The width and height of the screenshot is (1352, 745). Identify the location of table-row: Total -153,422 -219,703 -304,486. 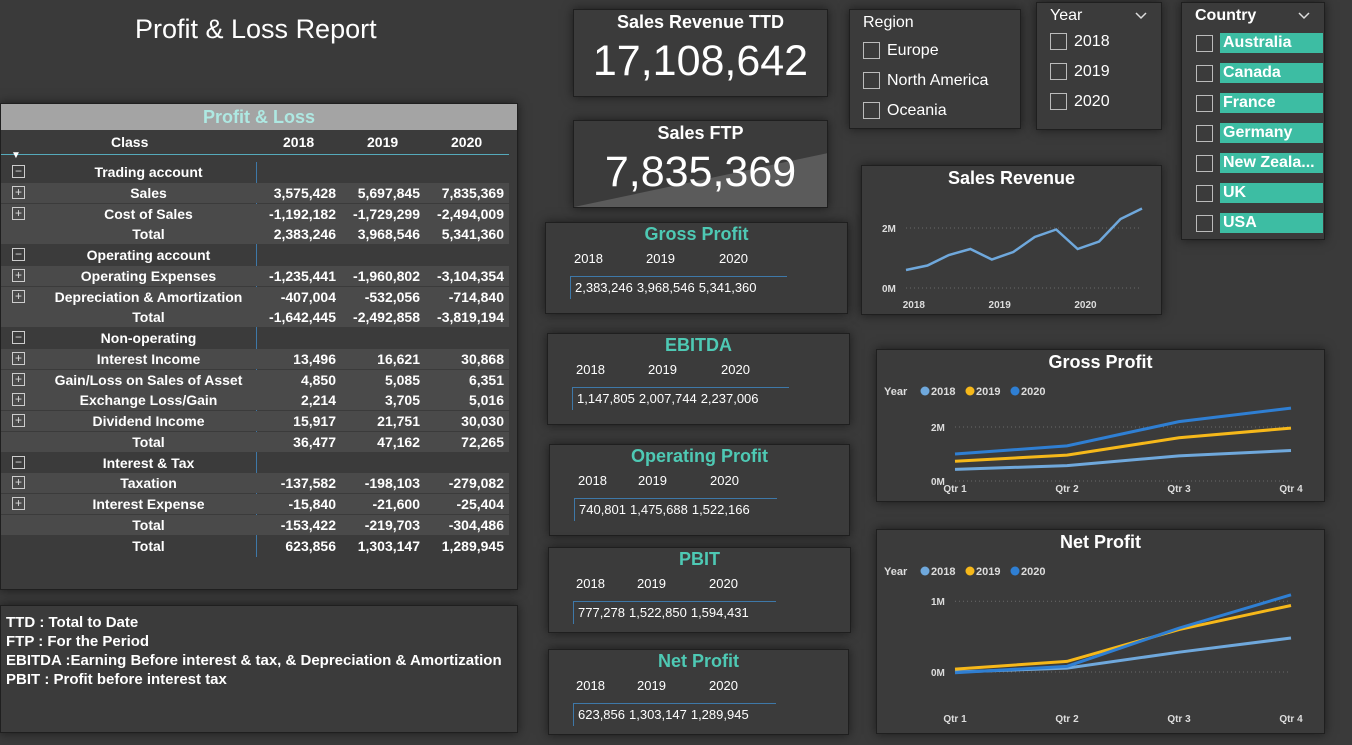
(255, 524).